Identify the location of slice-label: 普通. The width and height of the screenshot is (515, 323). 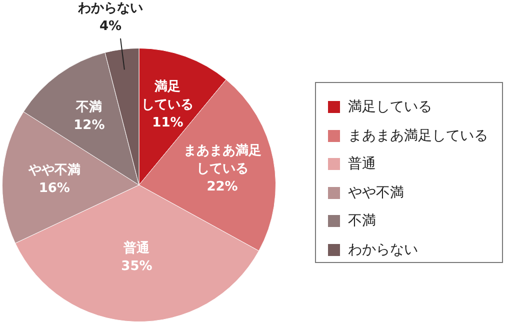
(136, 248).